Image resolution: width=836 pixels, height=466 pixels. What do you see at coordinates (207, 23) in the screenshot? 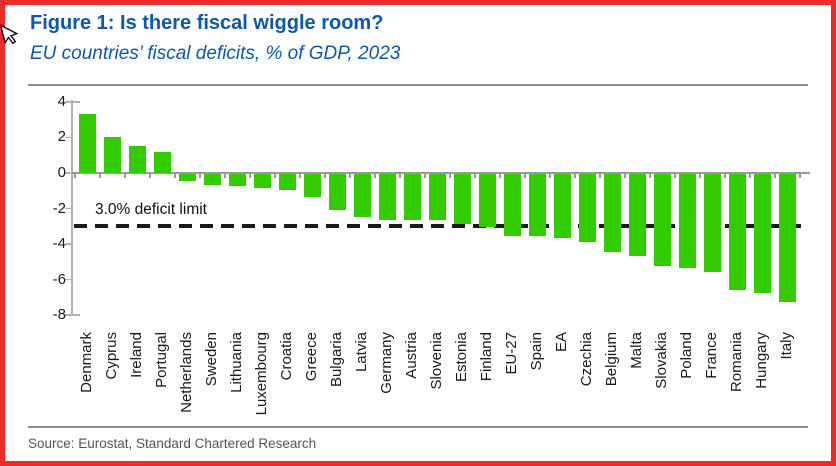
I see `figure-title: Figure 1: Is there fiscal wiggle room?` at bounding box center [207, 23].